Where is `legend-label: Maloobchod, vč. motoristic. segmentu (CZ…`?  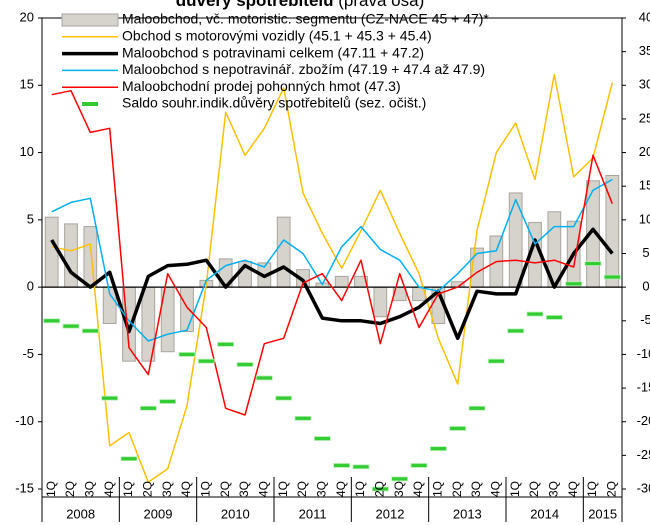
legend-label: Maloobchod, vč. motoristic. segmentu (CZ… is located at coordinates (305, 19).